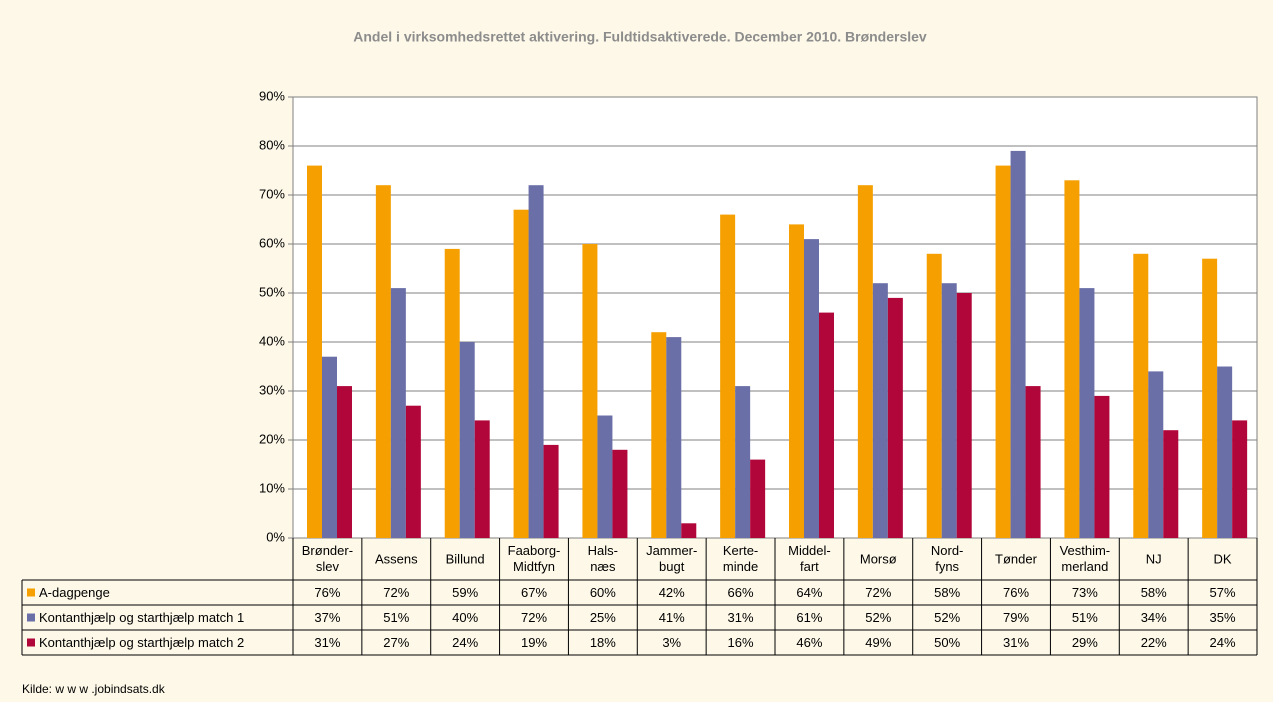 This screenshot has width=1273, height=702. What do you see at coordinates (1154, 558) in the screenshot?
I see `x-tick-label: NJ` at bounding box center [1154, 558].